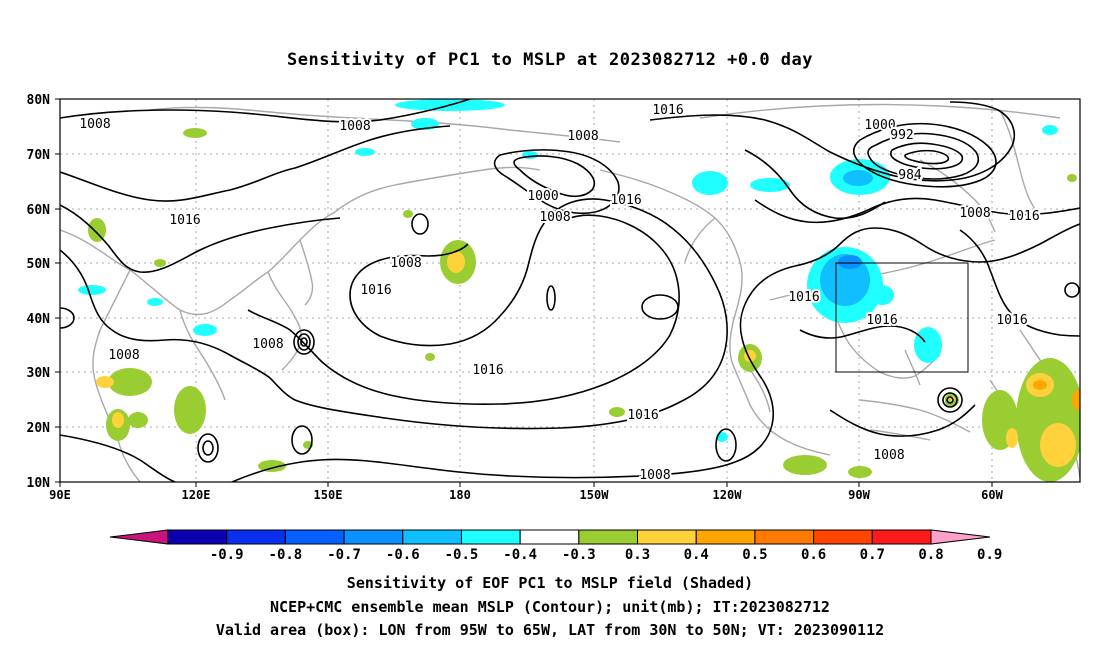 The width and height of the screenshot is (1100, 650). Describe the element at coordinates (39, 155) in the screenshot. I see `lat-label: 70N` at that location.